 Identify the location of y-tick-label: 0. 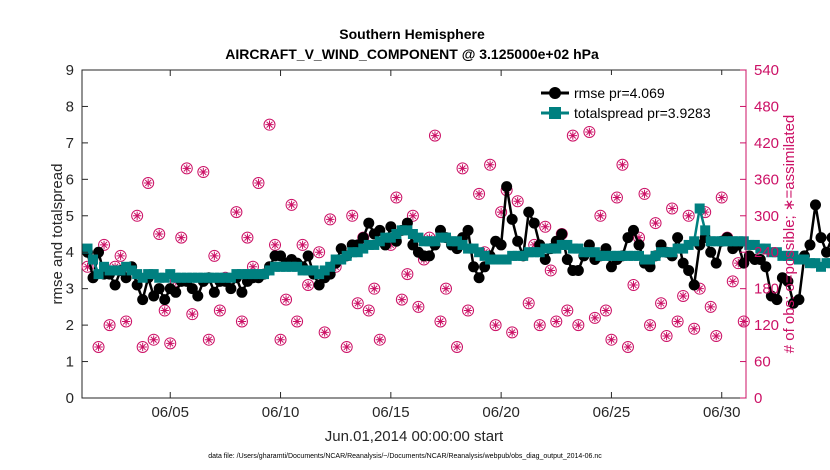
(70, 398).